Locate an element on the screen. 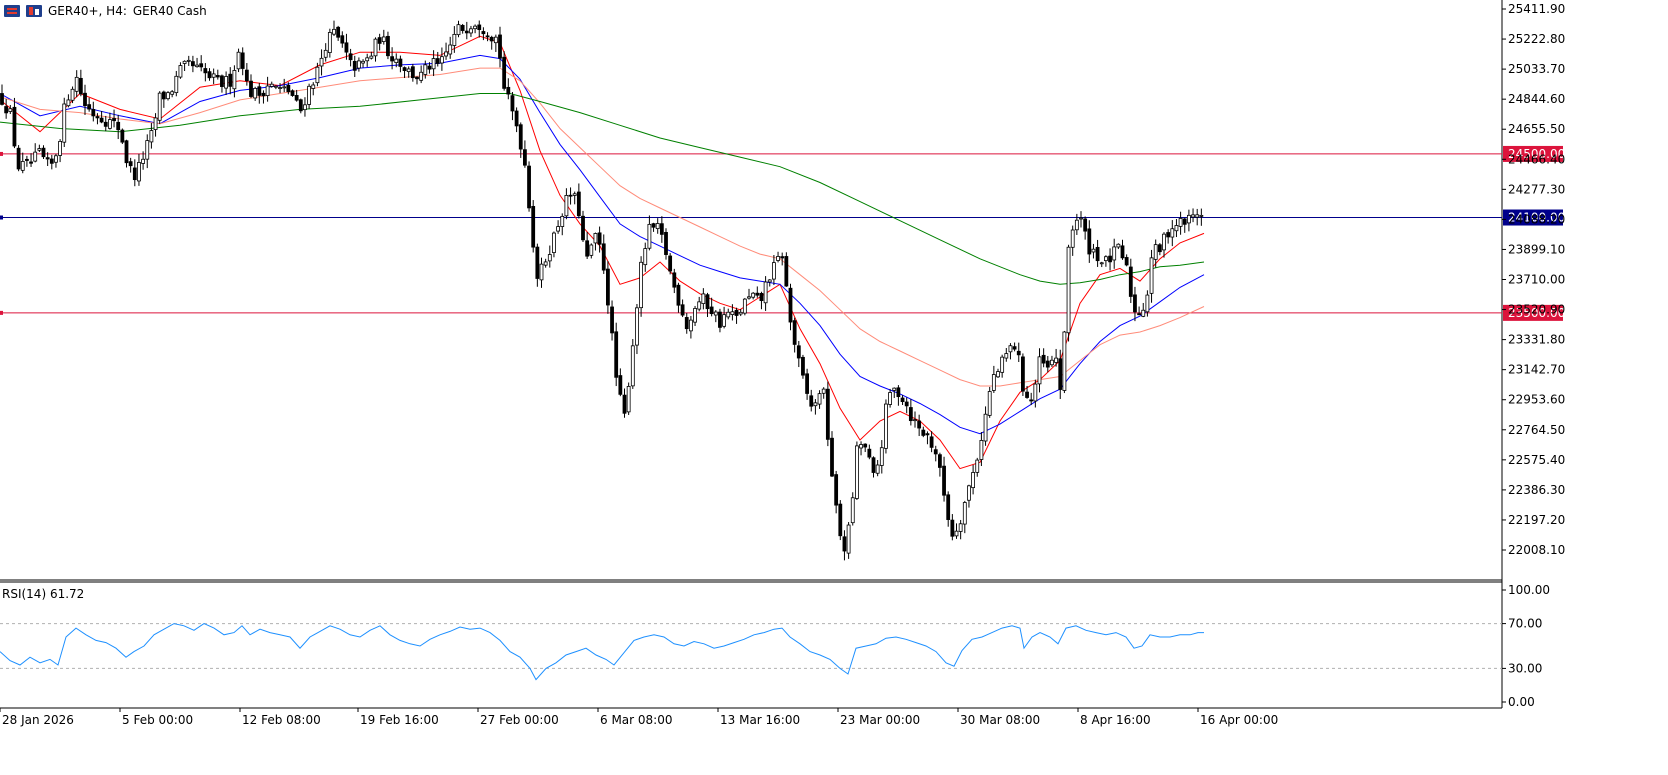 The height and width of the screenshot is (775, 1668). time-tick-label: 30 Mar 08:00 is located at coordinates (1000, 720).